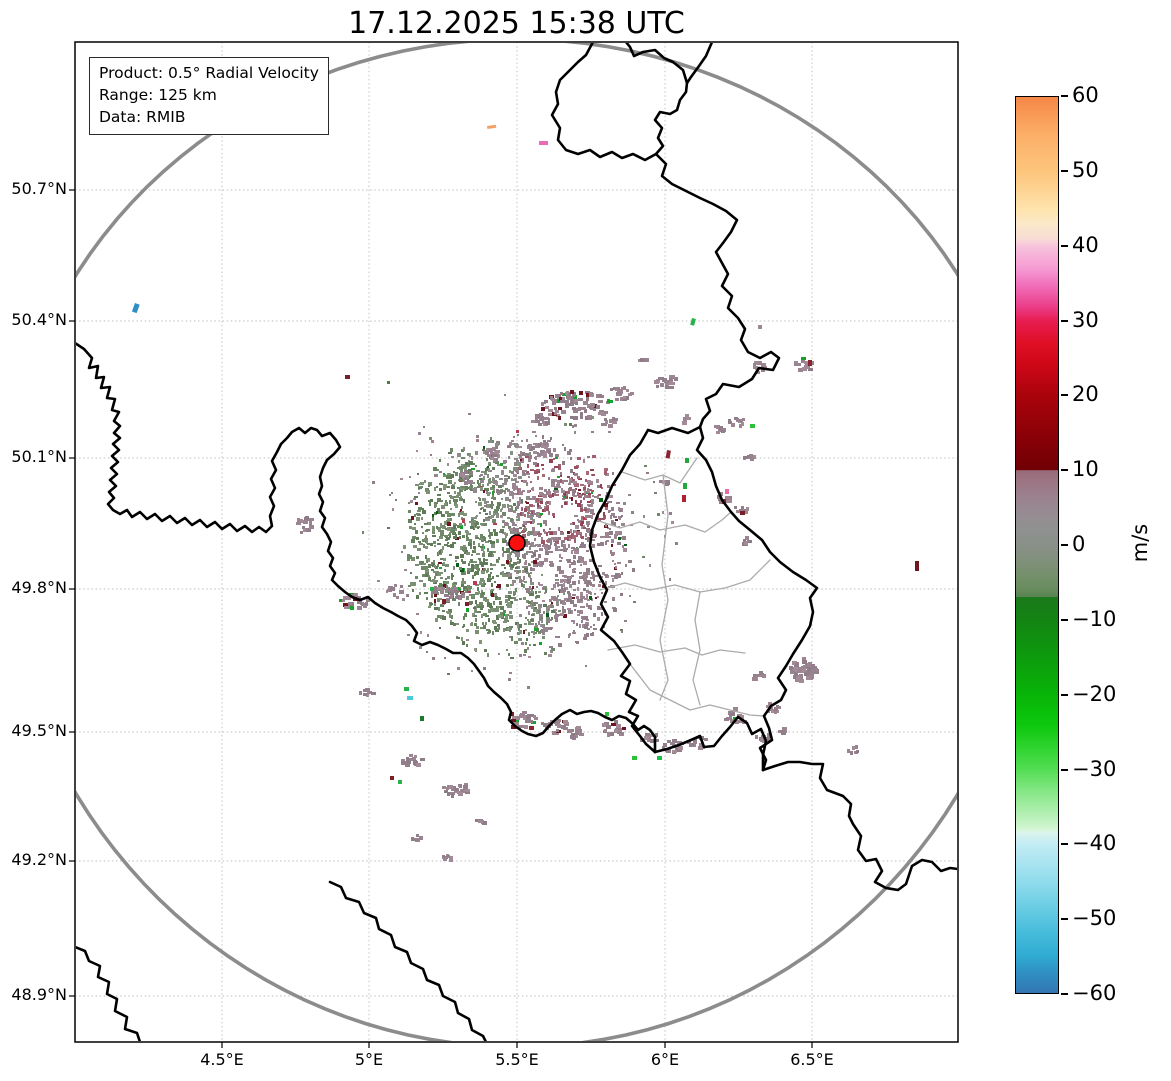  I want to click on region-border, so click(696, 648).